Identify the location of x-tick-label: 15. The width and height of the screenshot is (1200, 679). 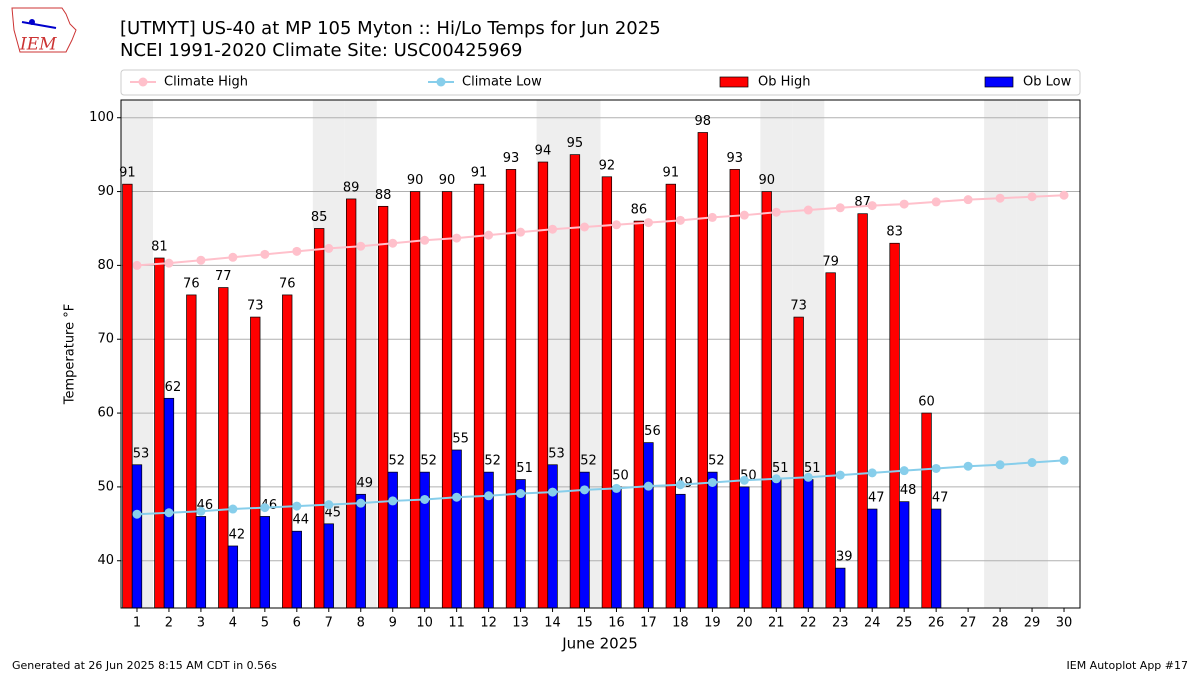
(584, 623).